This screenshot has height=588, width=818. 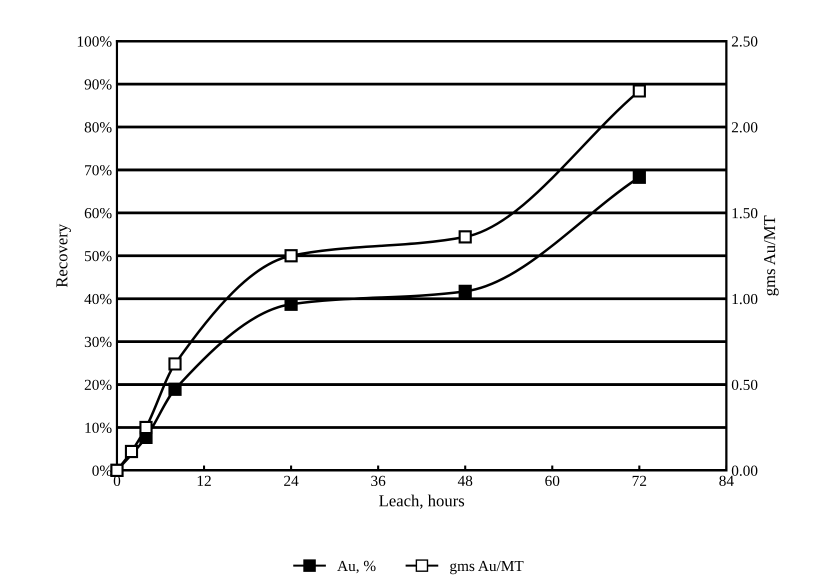 I want to click on x-tick-label: 48, so click(x=465, y=481).